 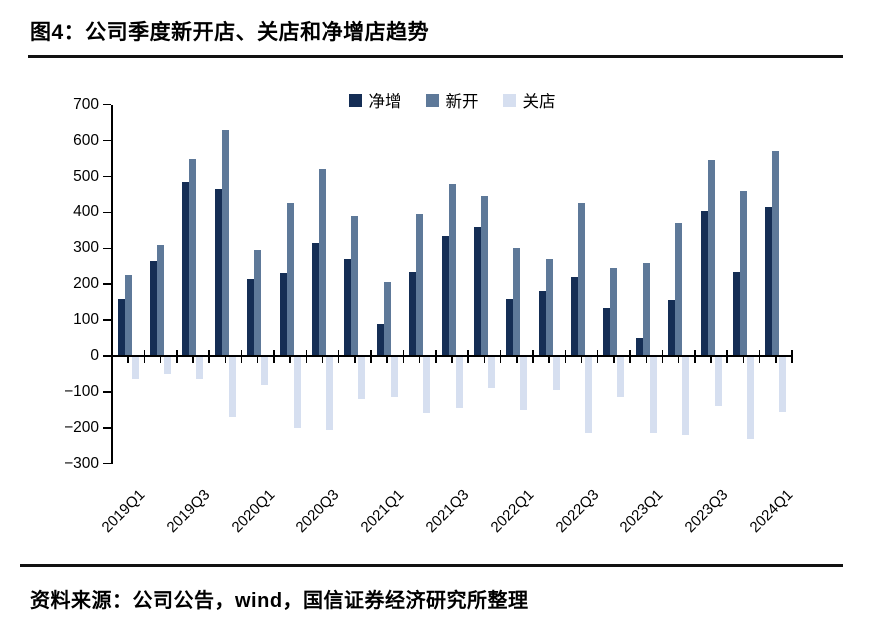 I want to click on y-axis-line, so click(x=112, y=284).